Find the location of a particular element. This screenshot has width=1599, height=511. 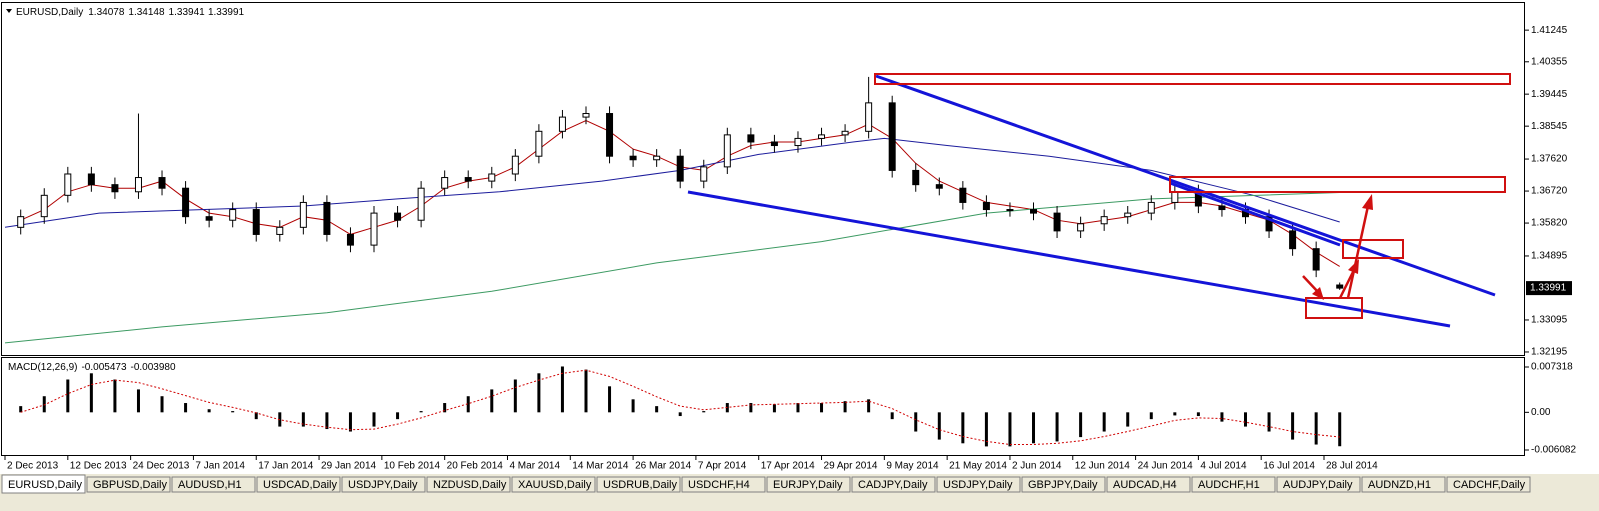

x-tick-label: 26 Mar 2014 is located at coordinates (663, 466).